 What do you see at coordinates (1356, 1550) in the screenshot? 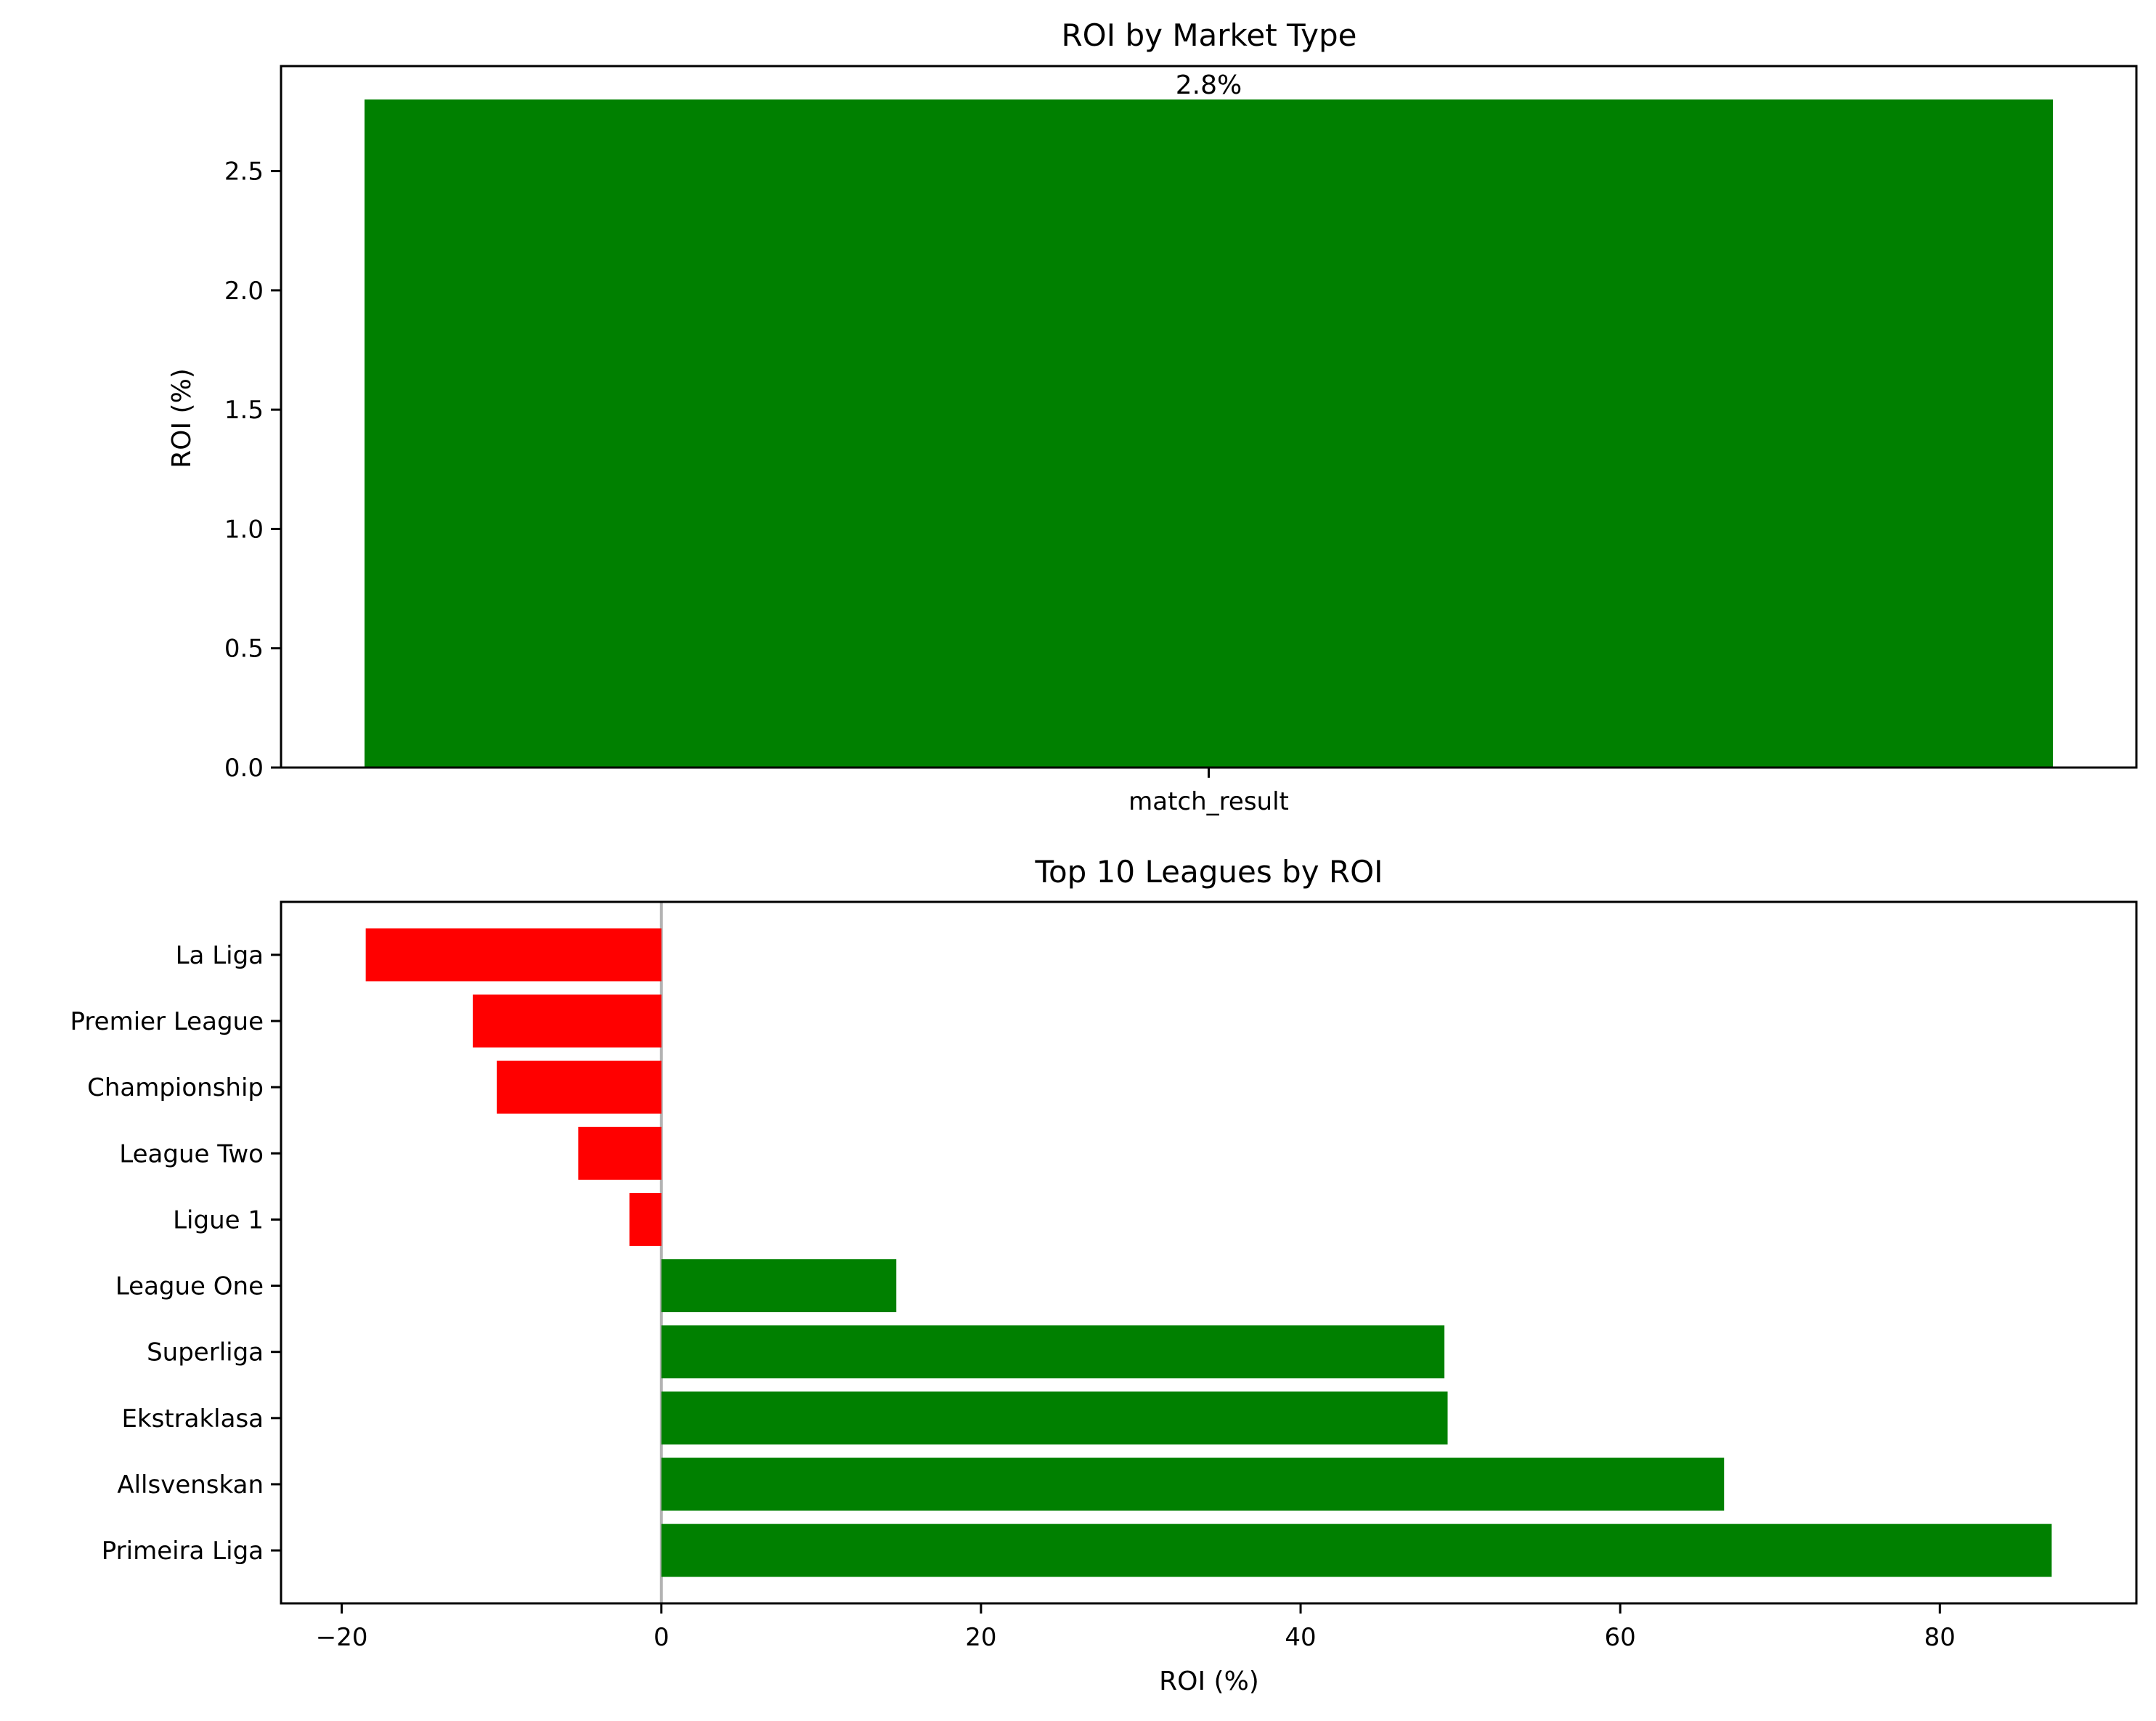
I see `bar-primeira-liga` at bounding box center [1356, 1550].